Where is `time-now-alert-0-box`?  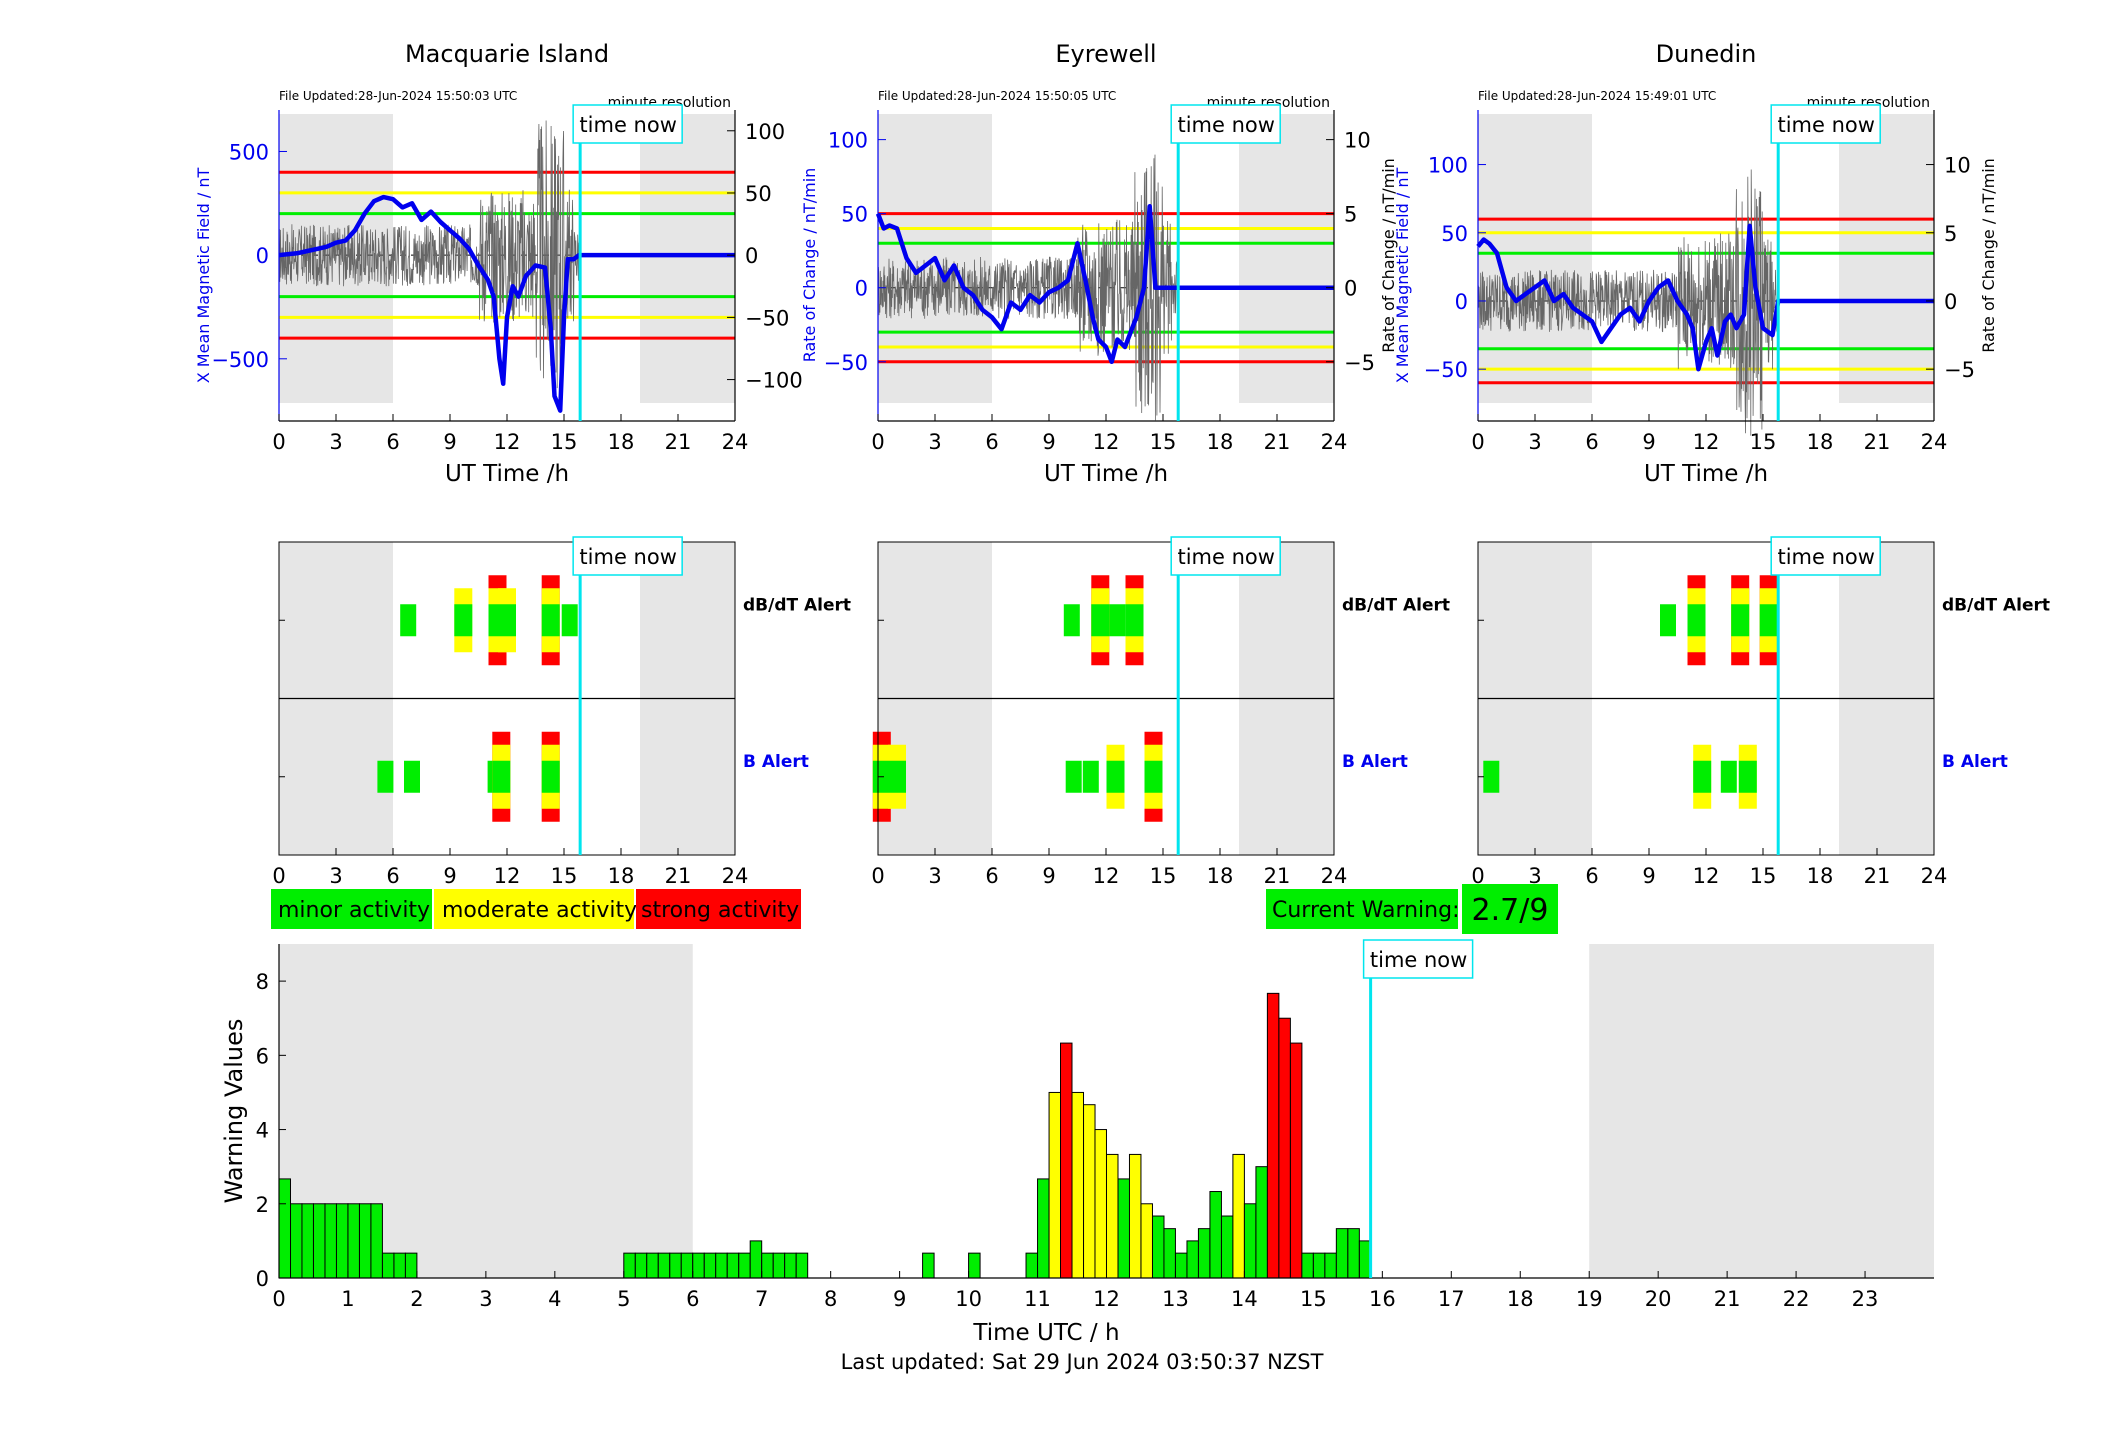
time-now-alert-0-box is located at coordinates (627, 556).